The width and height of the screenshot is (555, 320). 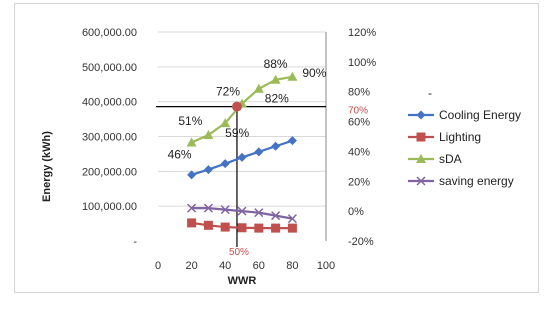 What do you see at coordinates (228, 92) in the screenshot?
I see `data-label: 72%` at bounding box center [228, 92].